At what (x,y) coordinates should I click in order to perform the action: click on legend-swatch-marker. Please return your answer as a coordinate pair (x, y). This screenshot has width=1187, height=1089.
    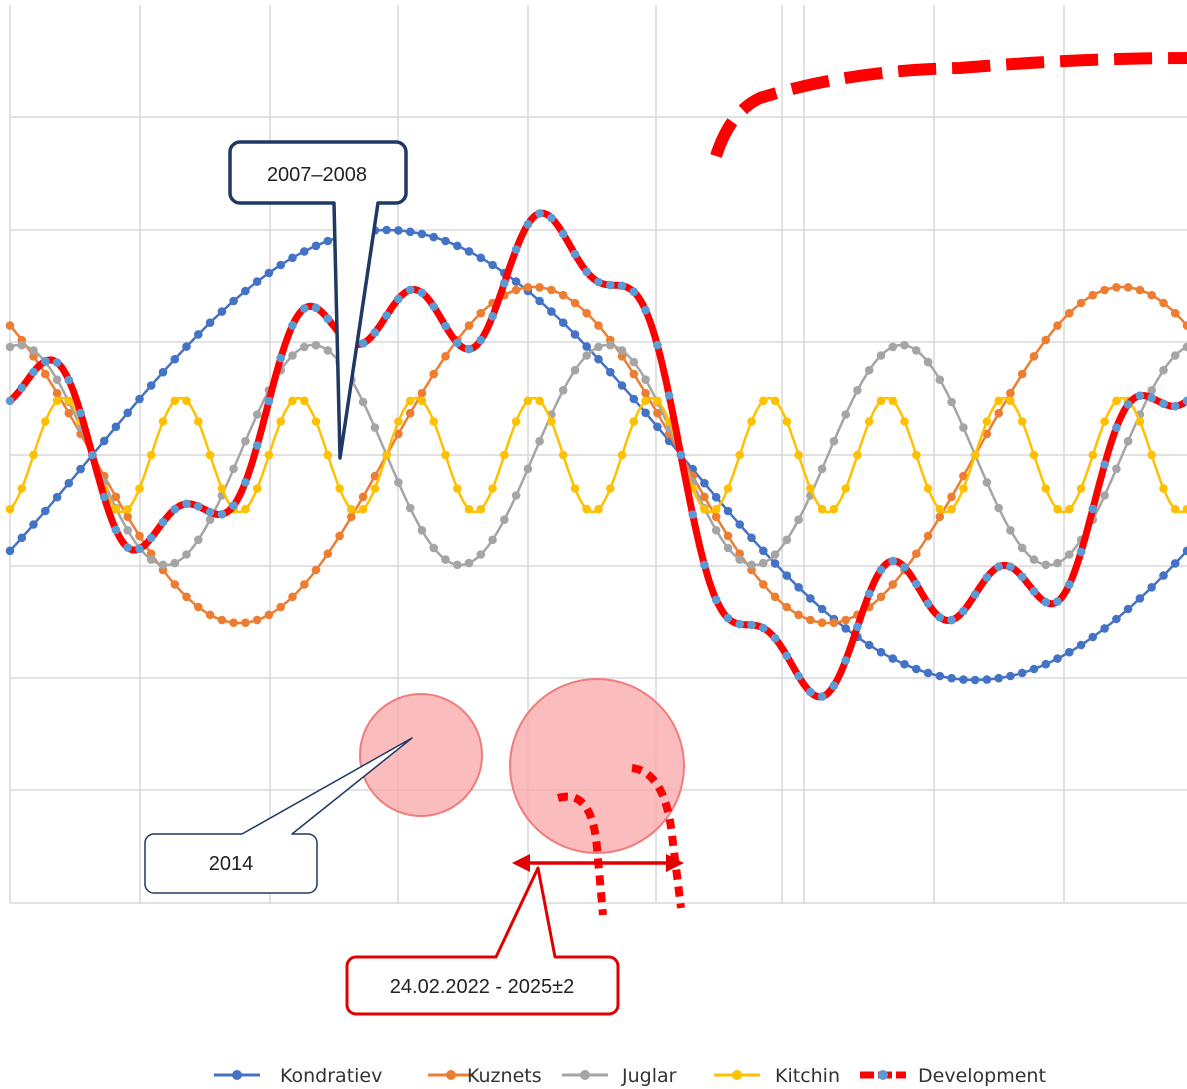
    Looking at the image, I should click on (737, 1075).